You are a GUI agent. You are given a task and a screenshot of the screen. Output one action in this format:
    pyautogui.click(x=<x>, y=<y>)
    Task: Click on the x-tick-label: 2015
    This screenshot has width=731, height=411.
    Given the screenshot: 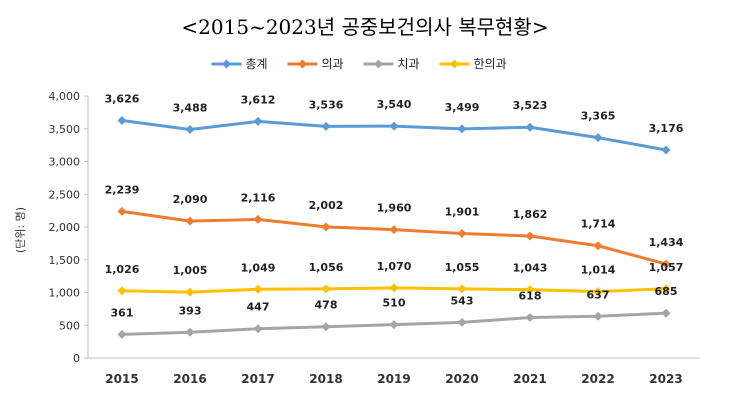 What is the action you would take?
    pyautogui.click(x=121, y=379)
    